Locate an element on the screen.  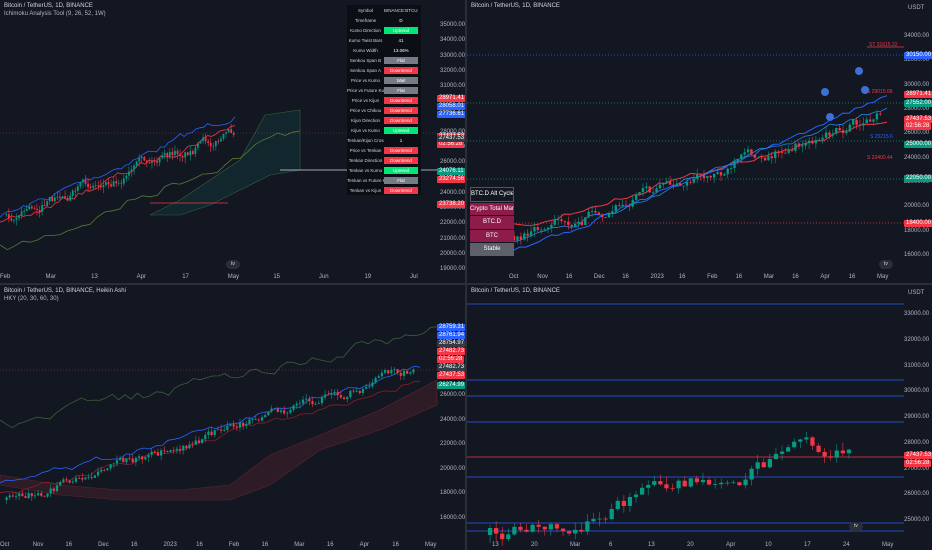
price-axis-label: 16000.00 is located at coordinates (452, 518).